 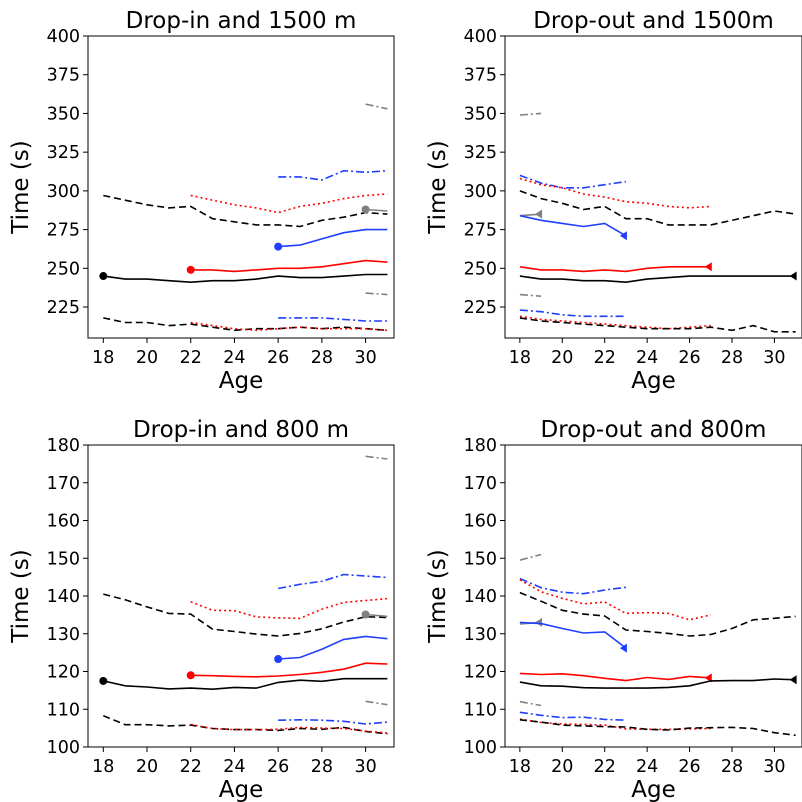 I want to click on y-tick-label: 100, so click(x=63, y=748).